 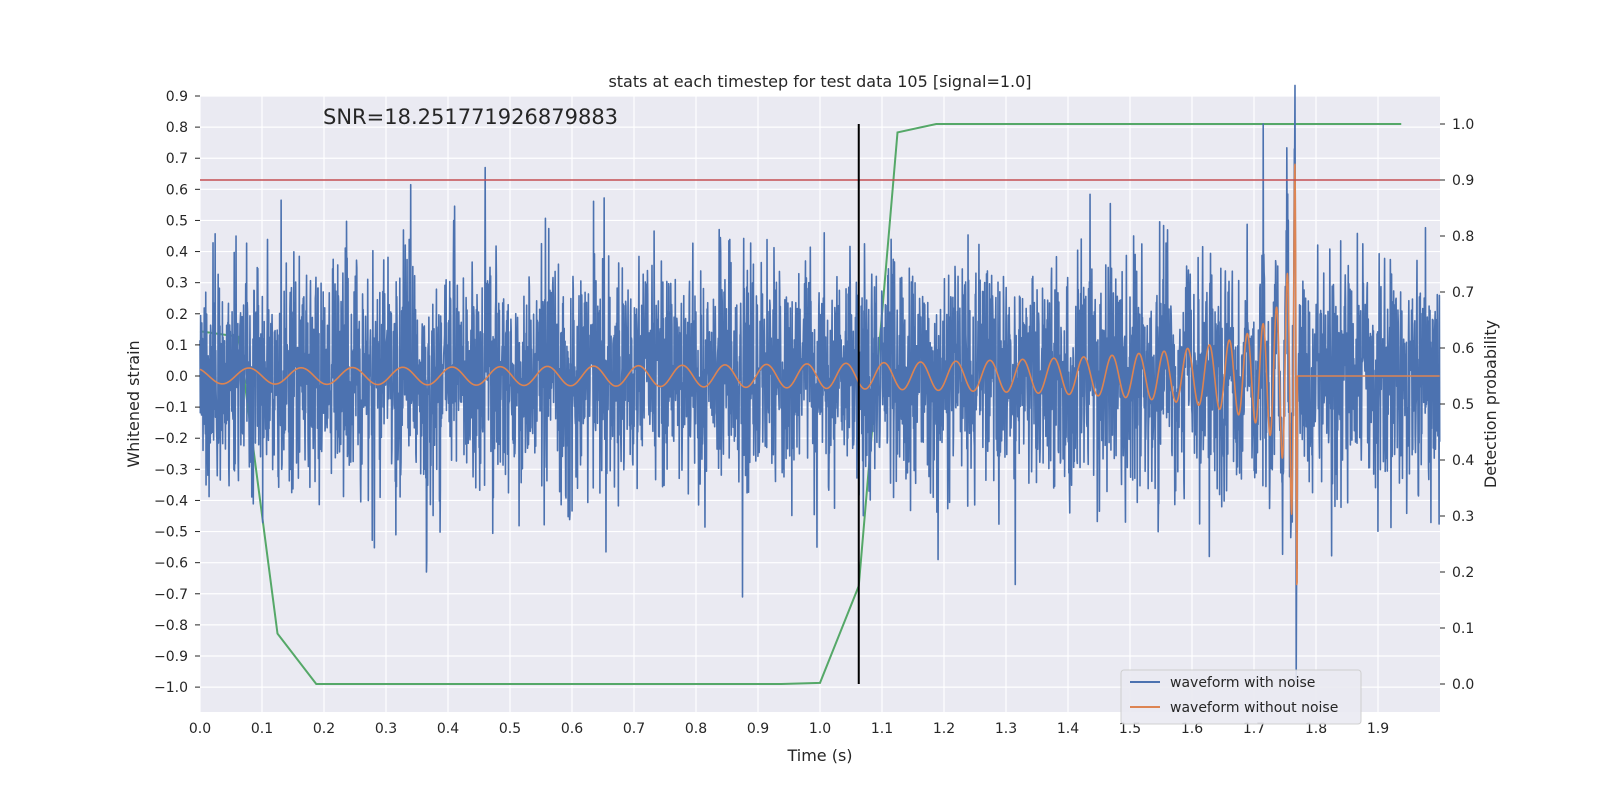 I want to click on x-tick-label: 1.4, so click(x=1068, y=729).